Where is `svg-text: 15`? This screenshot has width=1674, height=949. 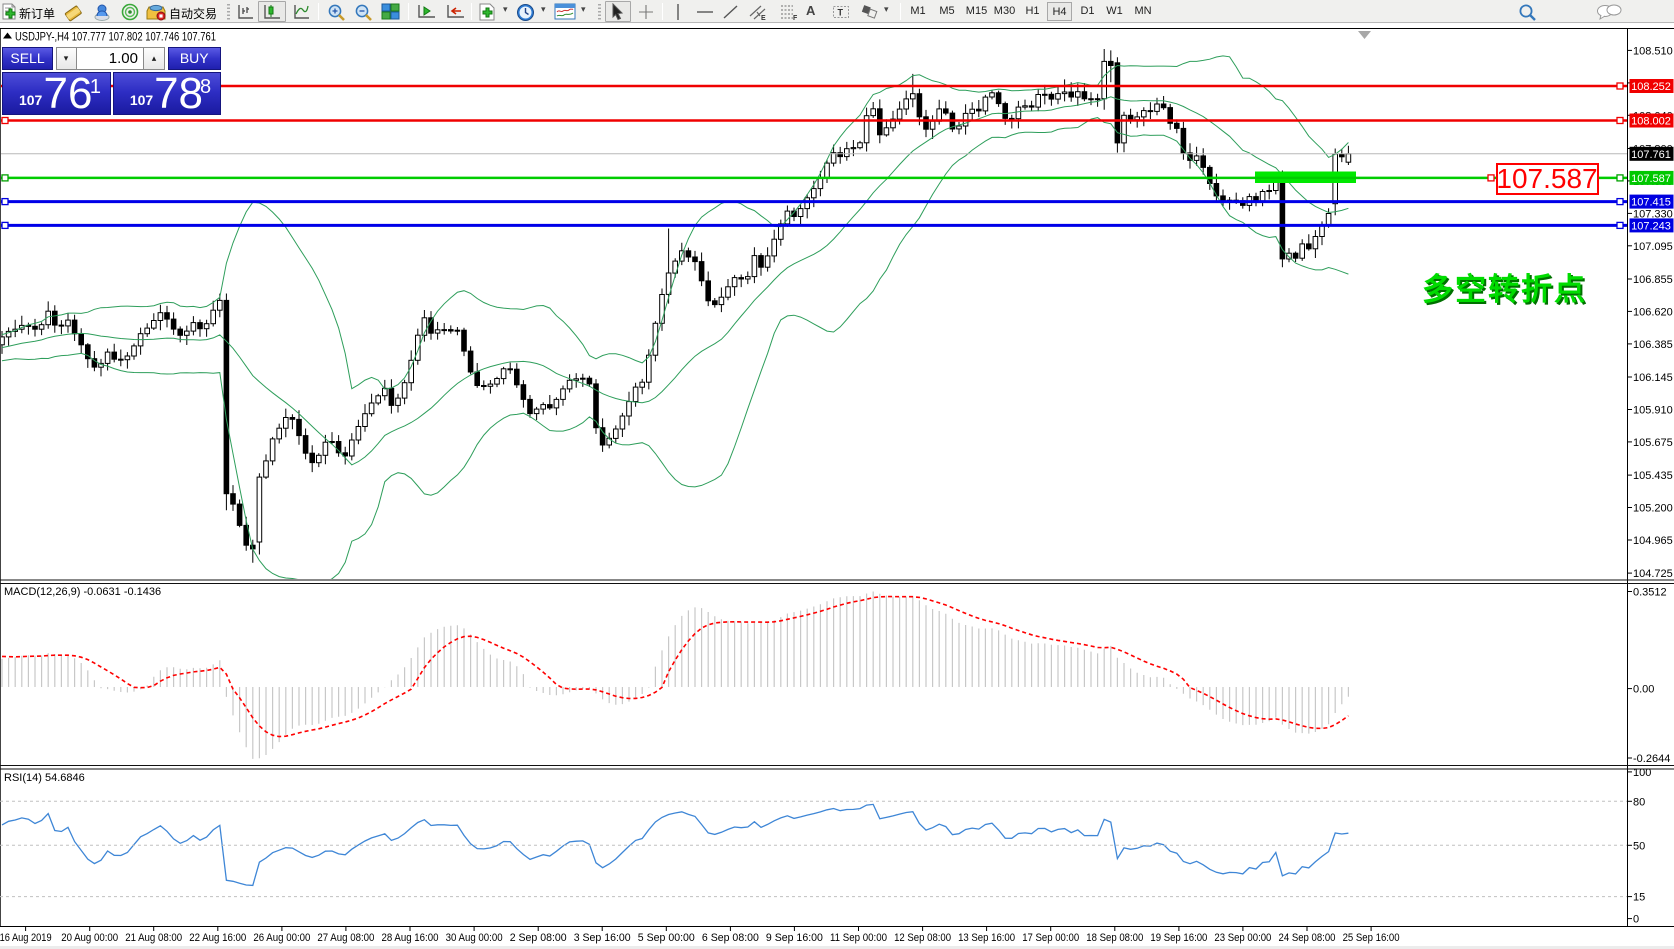
svg-text: 15 is located at coordinates (1639, 898).